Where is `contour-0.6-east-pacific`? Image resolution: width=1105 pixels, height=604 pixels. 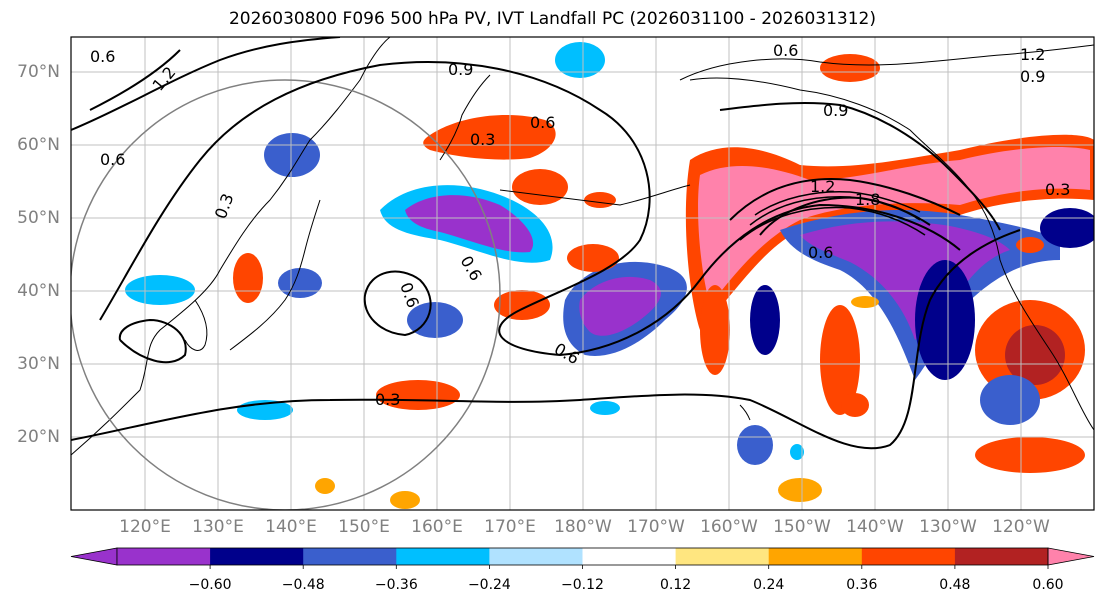
contour-0.6-east-pacific is located at coordinates (397, 303).